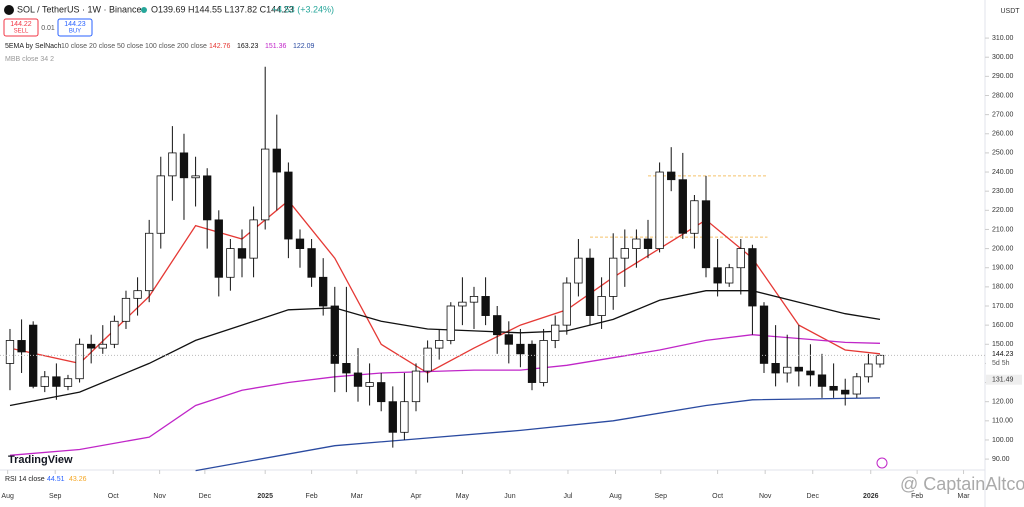 The height and width of the screenshot is (507, 1024). I want to click on y-tick-label: 170.00, so click(1003, 306).